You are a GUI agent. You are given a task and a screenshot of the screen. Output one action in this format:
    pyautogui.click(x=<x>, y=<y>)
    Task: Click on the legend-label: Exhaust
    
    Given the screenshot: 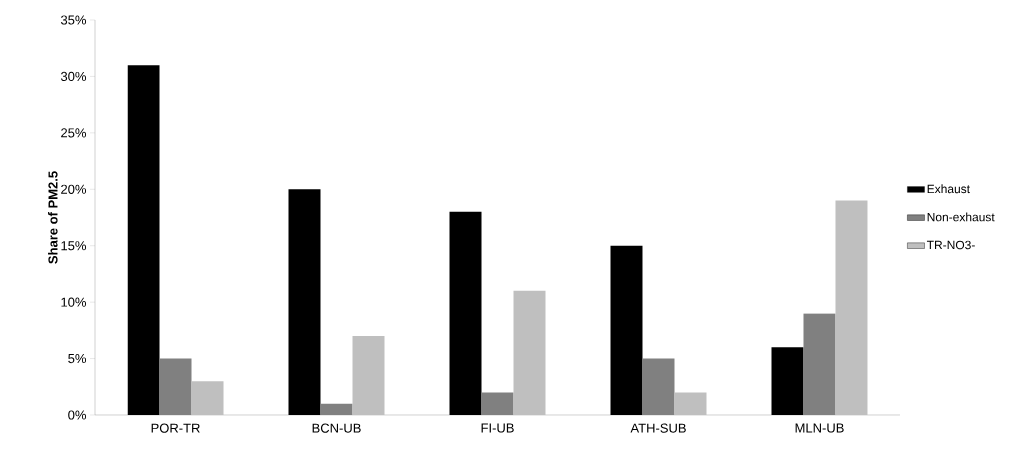 What is the action you would take?
    pyautogui.click(x=948, y=189)
    